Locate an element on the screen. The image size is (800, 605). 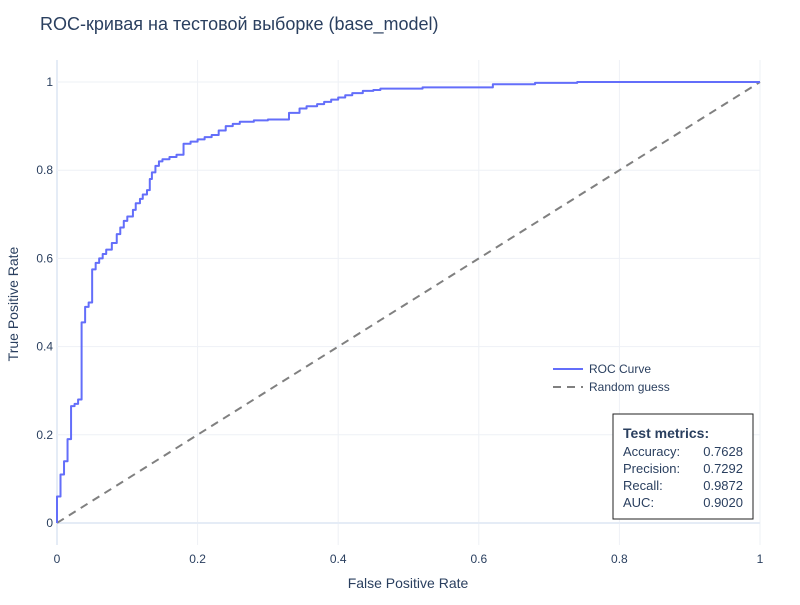
y-tick-label: 1 is located at coordinates (49, 82).